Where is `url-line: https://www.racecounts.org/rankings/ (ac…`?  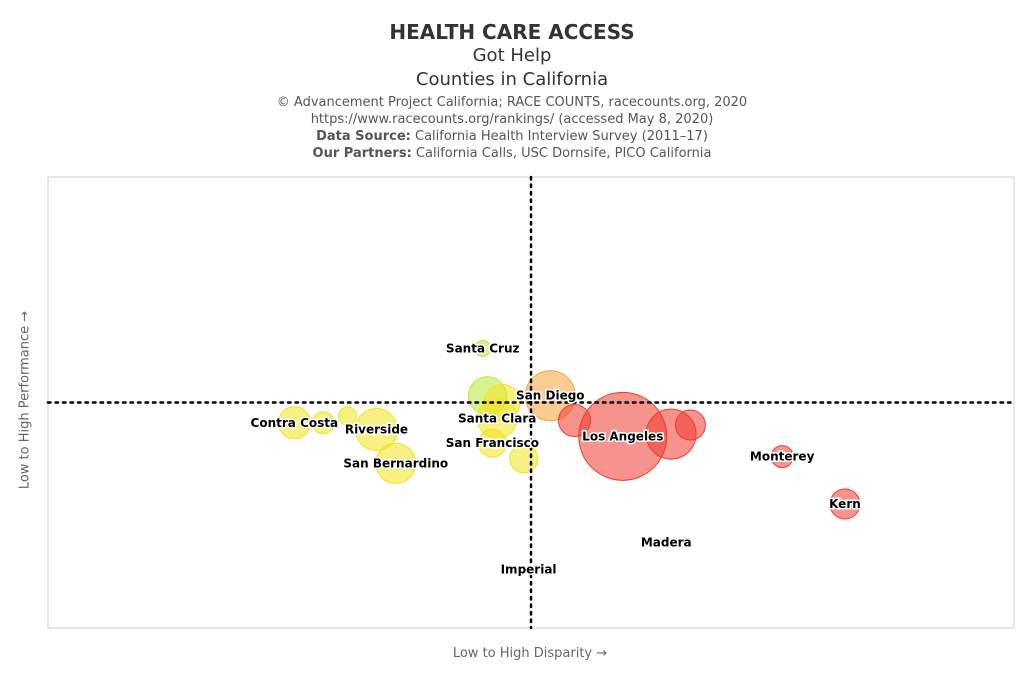
url-line: https://www.racecounts.org/rankings/ (ac… is located at coordinates (512, 119).